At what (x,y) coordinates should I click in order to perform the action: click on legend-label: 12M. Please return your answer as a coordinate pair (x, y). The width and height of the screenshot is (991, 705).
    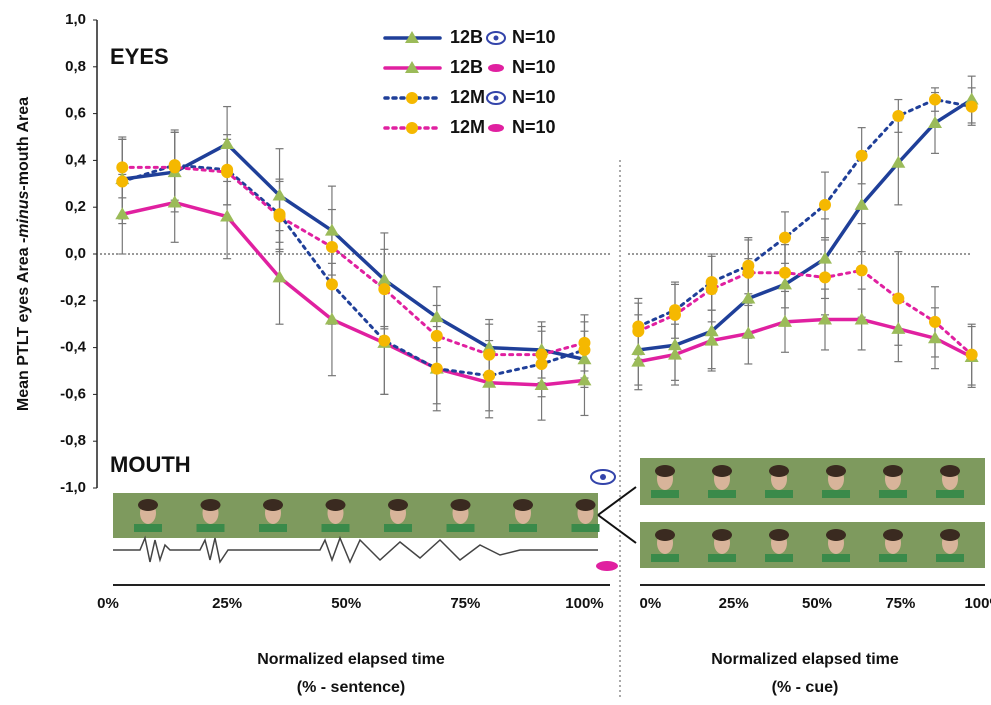
    Looking at the image, I should click on (467, 127).